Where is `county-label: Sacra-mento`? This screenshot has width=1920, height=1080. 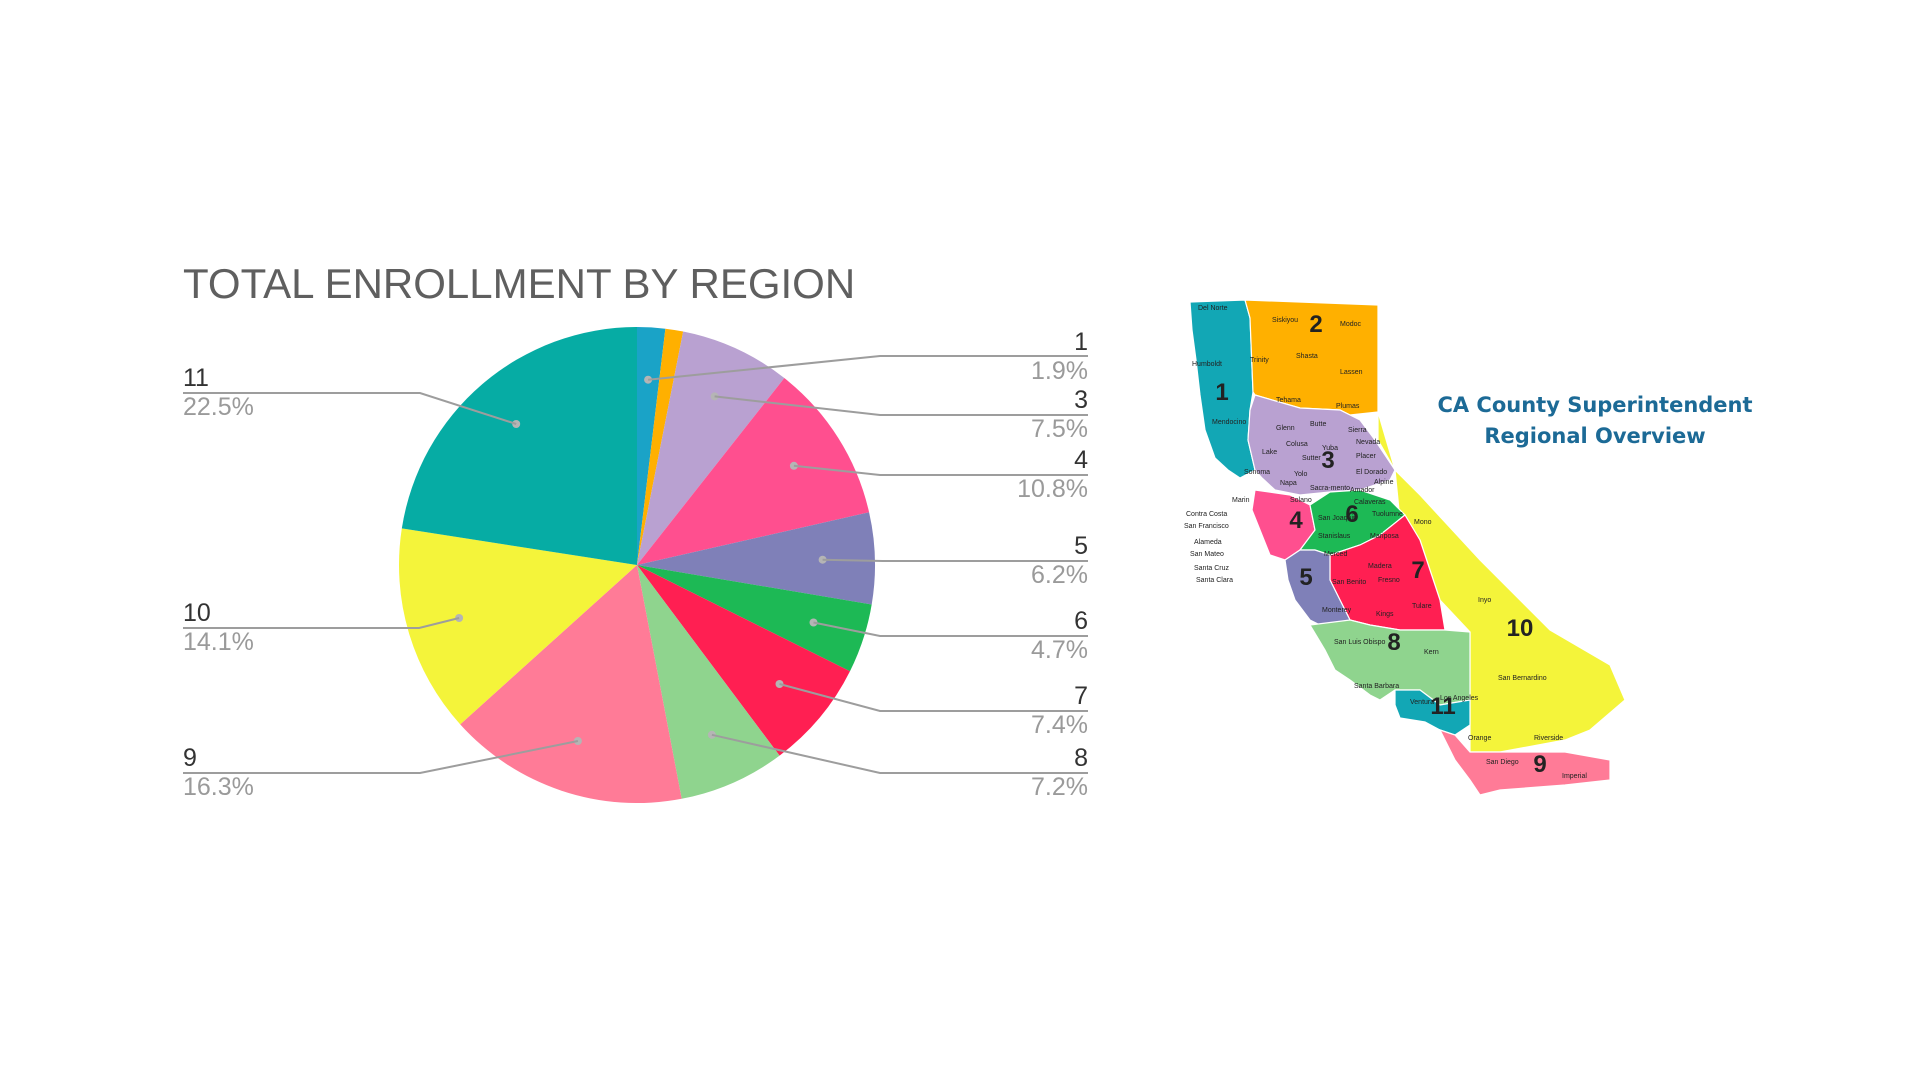 county-label: Sacra-mento is located at coordinates (1330, 488).